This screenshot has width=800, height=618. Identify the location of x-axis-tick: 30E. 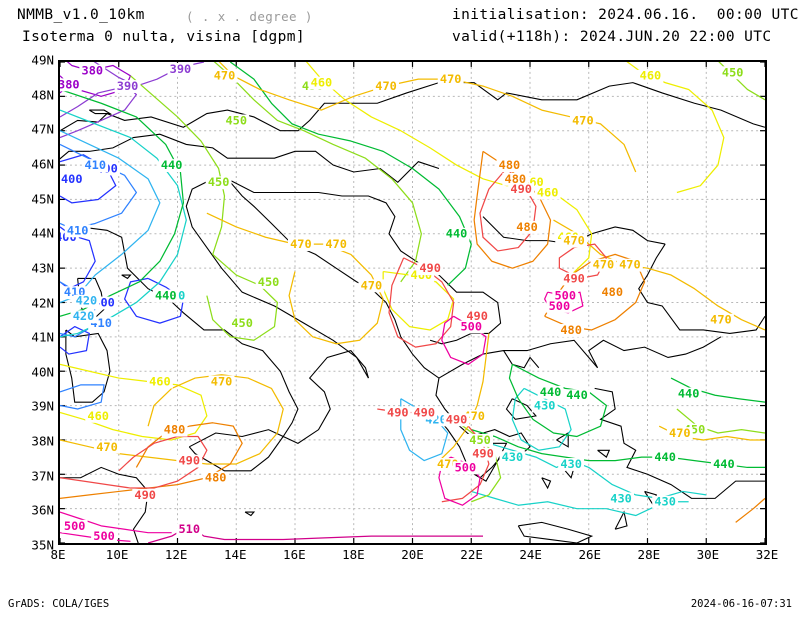
(708, 554).